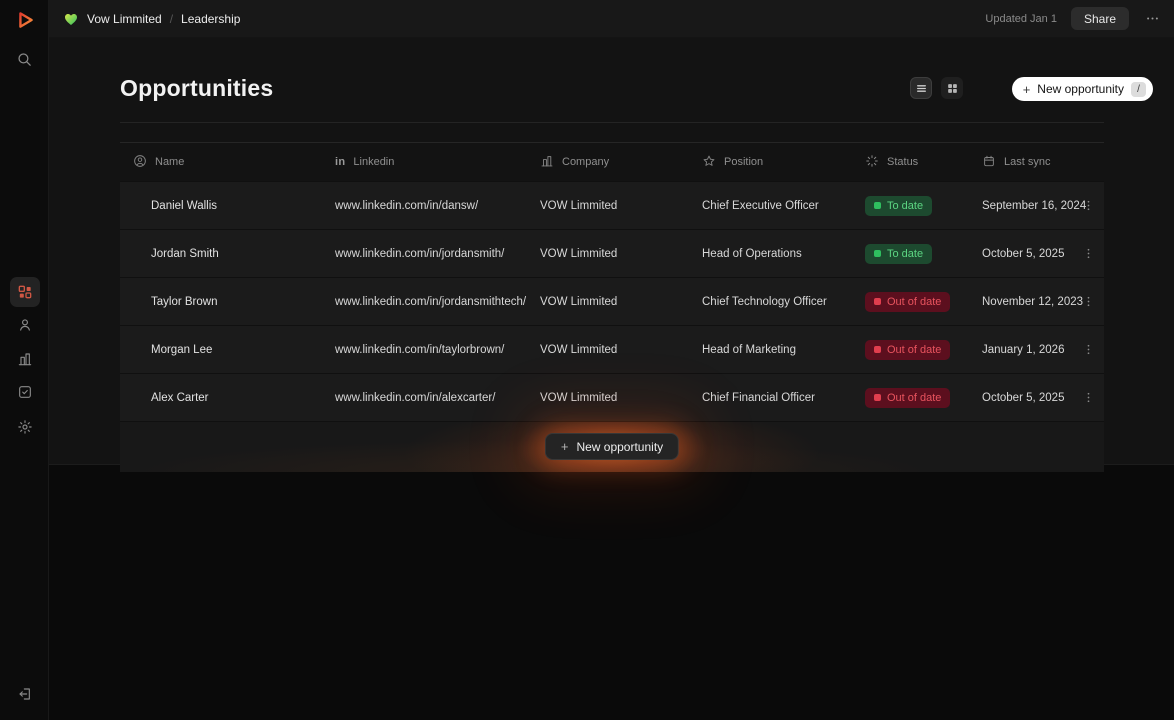 The width and height of the screenshot is (1174, 720). I want to click on column-label: Last sync, so click(1027, 162).